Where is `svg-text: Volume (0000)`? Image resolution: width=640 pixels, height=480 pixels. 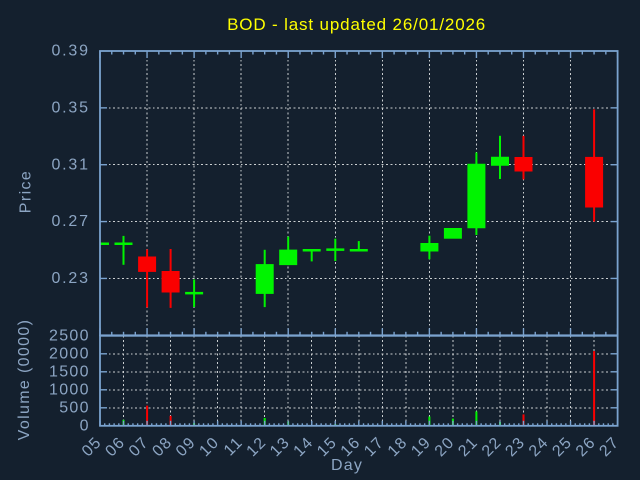 svg-text: Volume (0000) is located at coordinates (24, 380).